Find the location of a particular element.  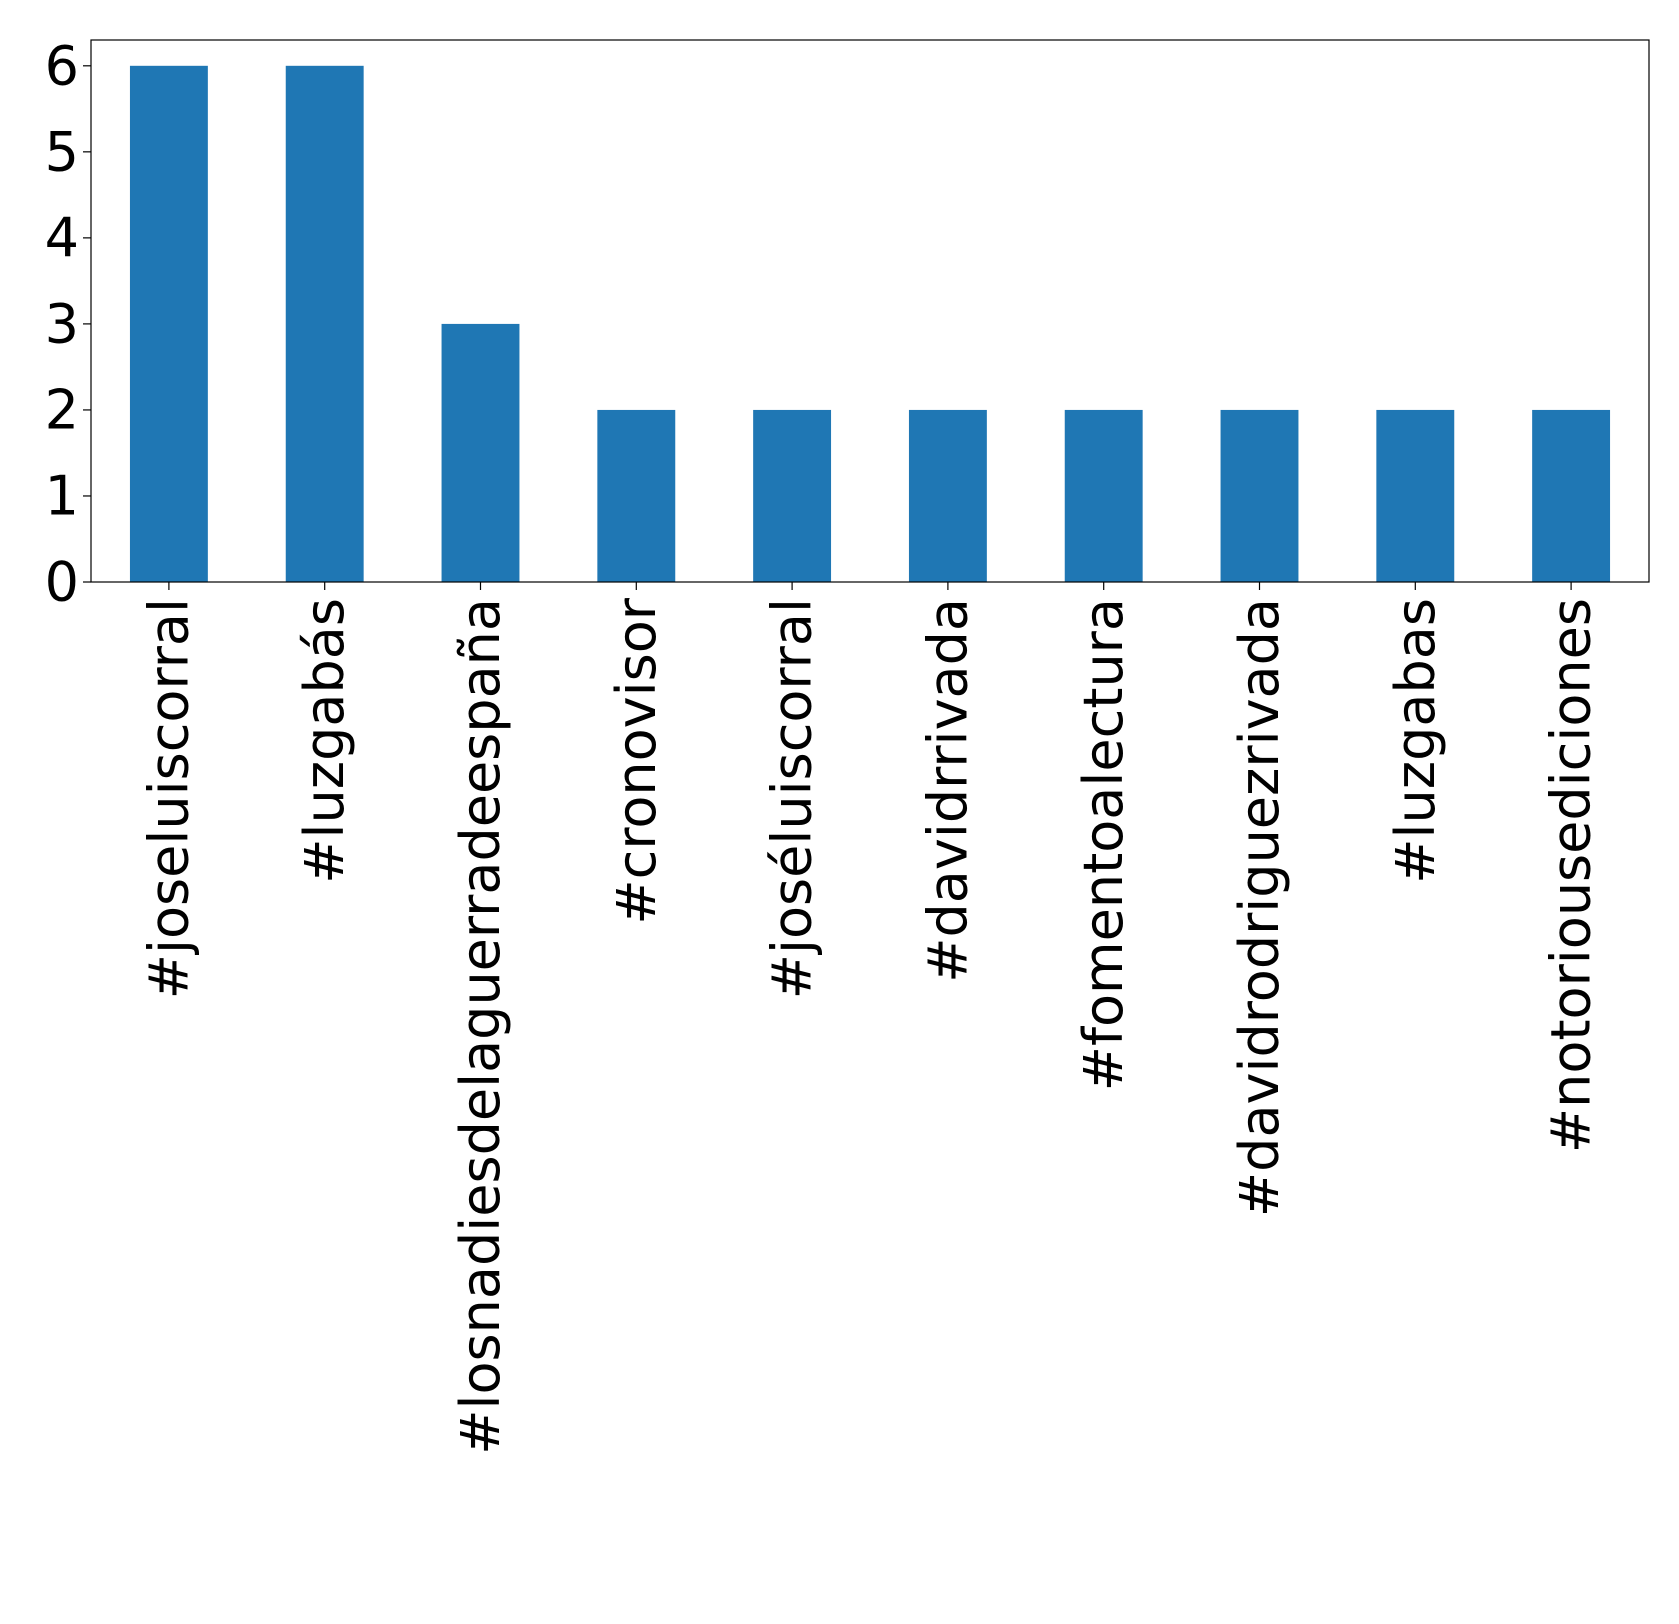

y-tick-label-2: 2 is located at coordinates (62, 409).